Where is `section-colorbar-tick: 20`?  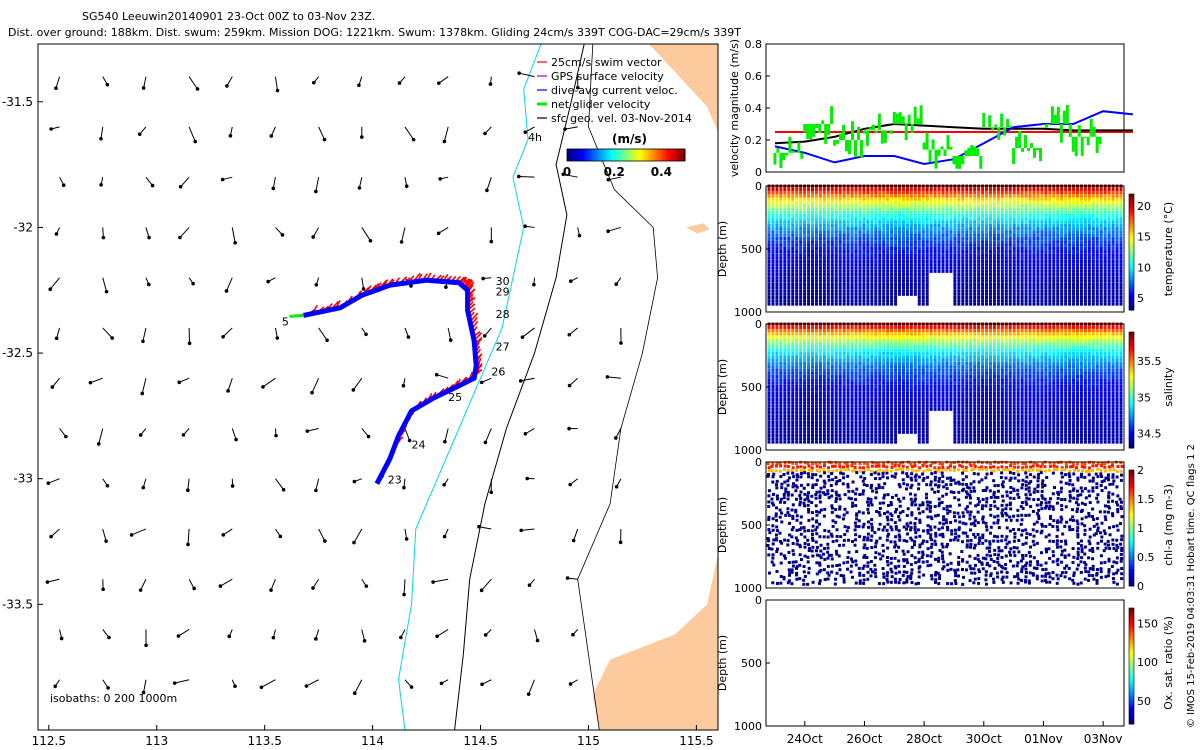 section-colorbar-tick: 20 is located at coordinates (1144, 206).